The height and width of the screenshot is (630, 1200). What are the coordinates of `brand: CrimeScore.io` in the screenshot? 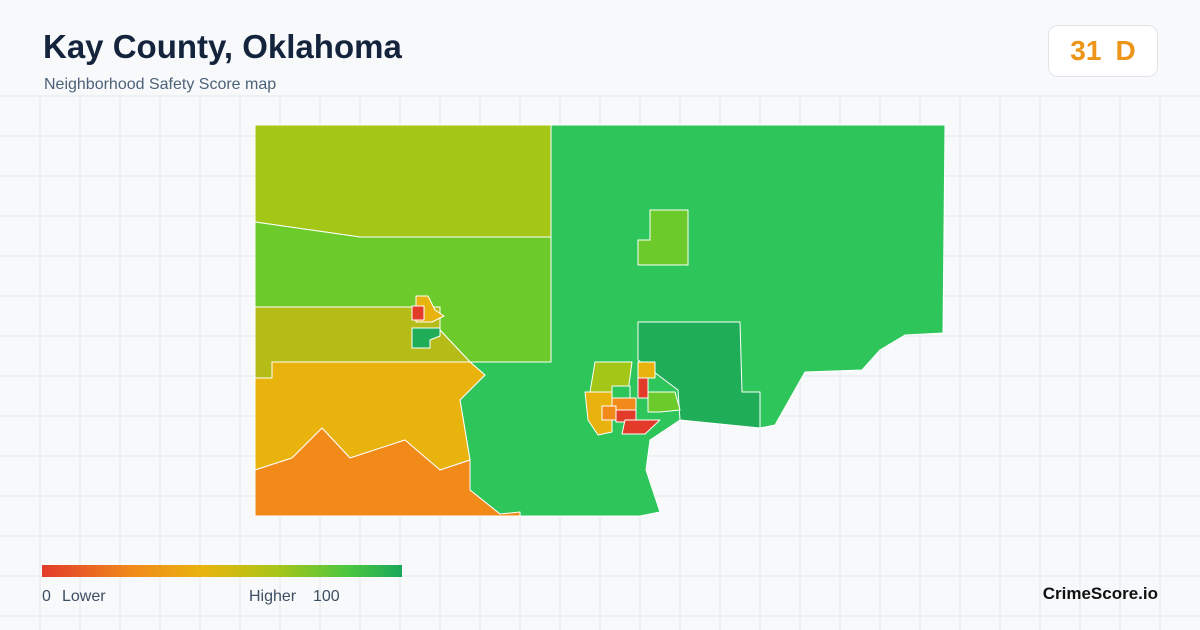 It's located at (1100, 593).